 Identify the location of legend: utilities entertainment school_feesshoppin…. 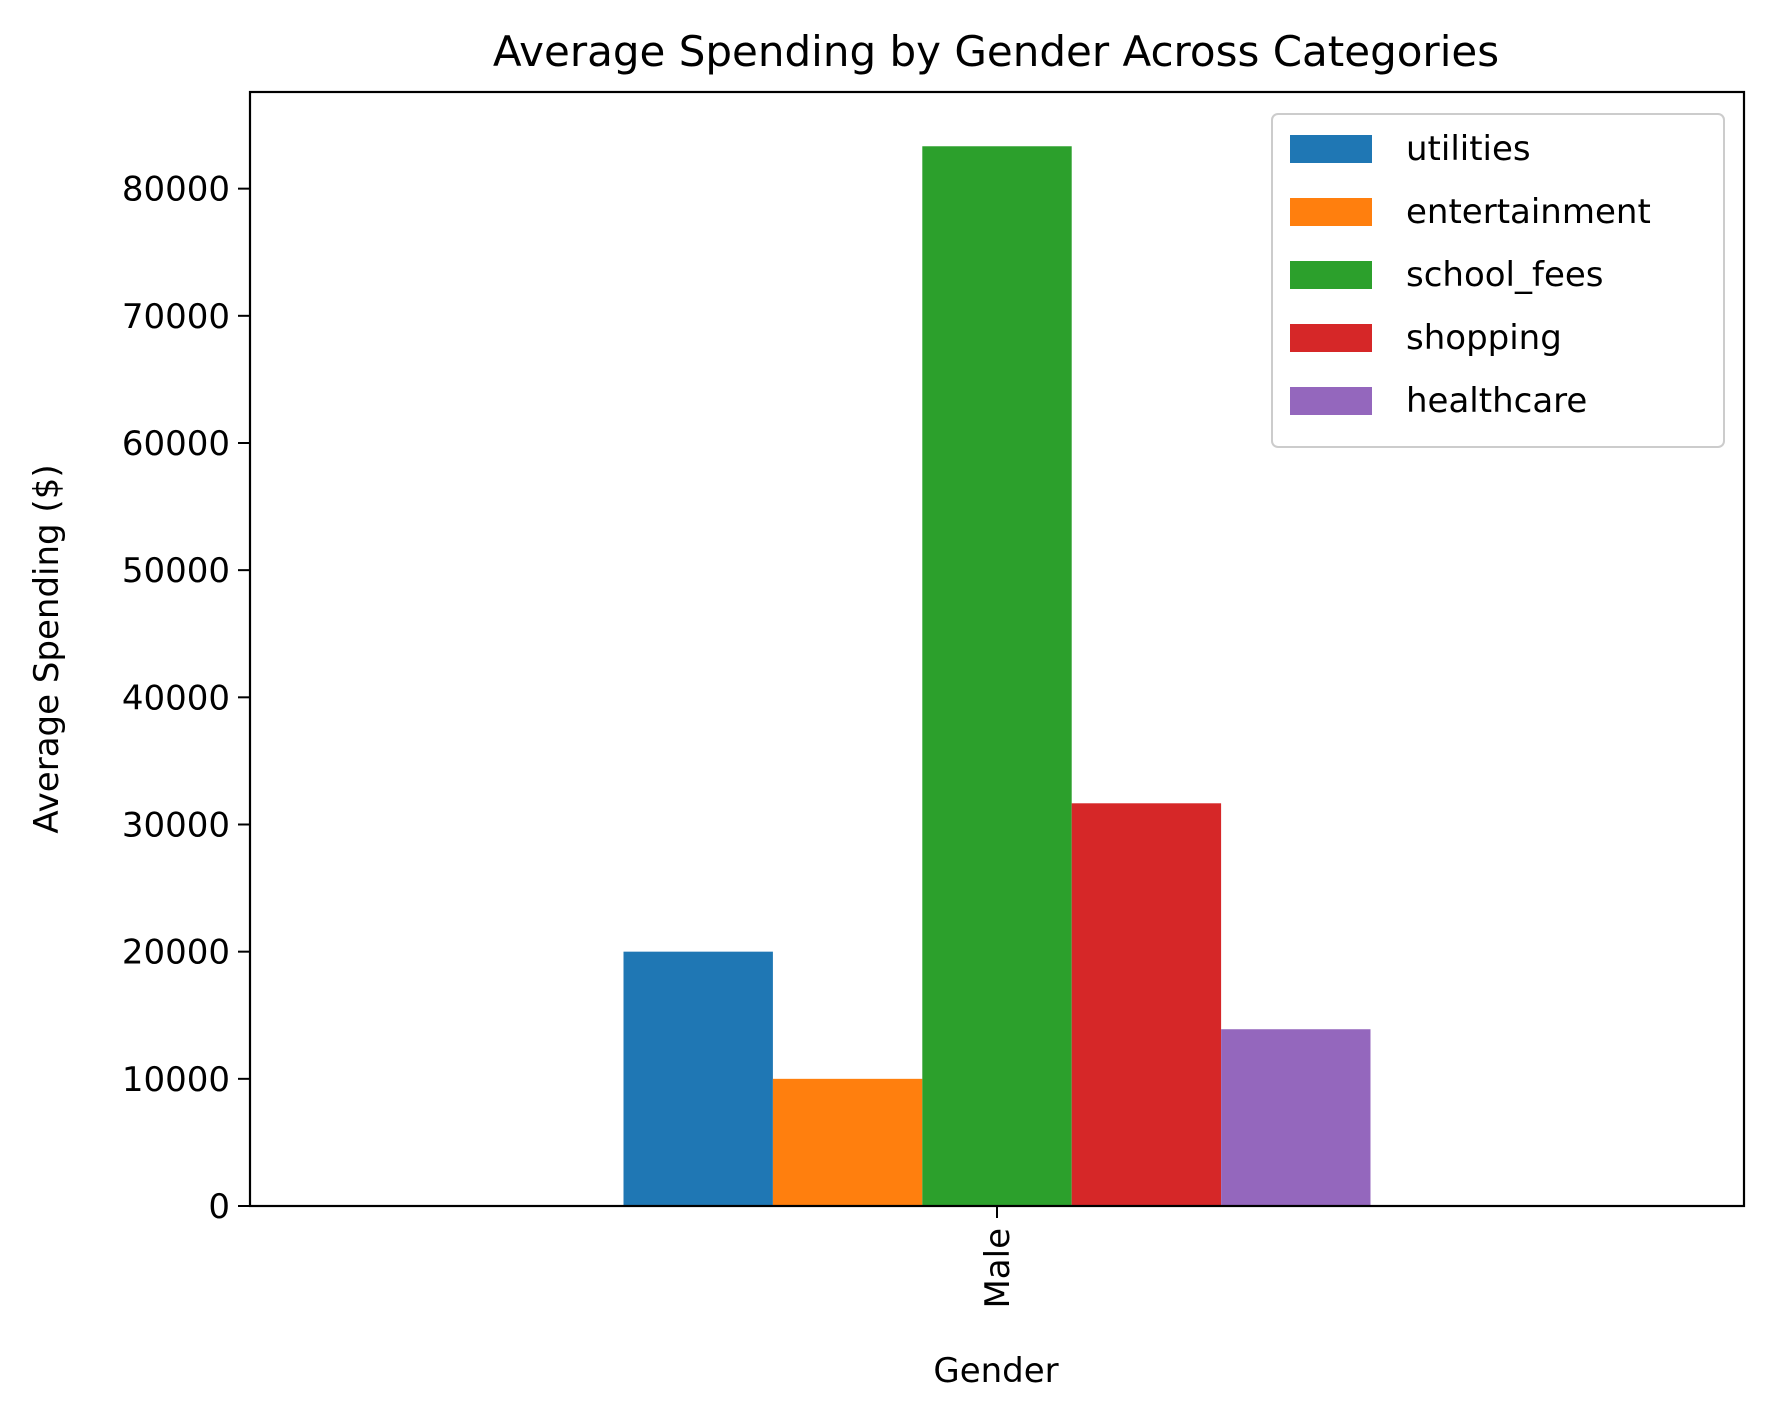
(1498, 280).